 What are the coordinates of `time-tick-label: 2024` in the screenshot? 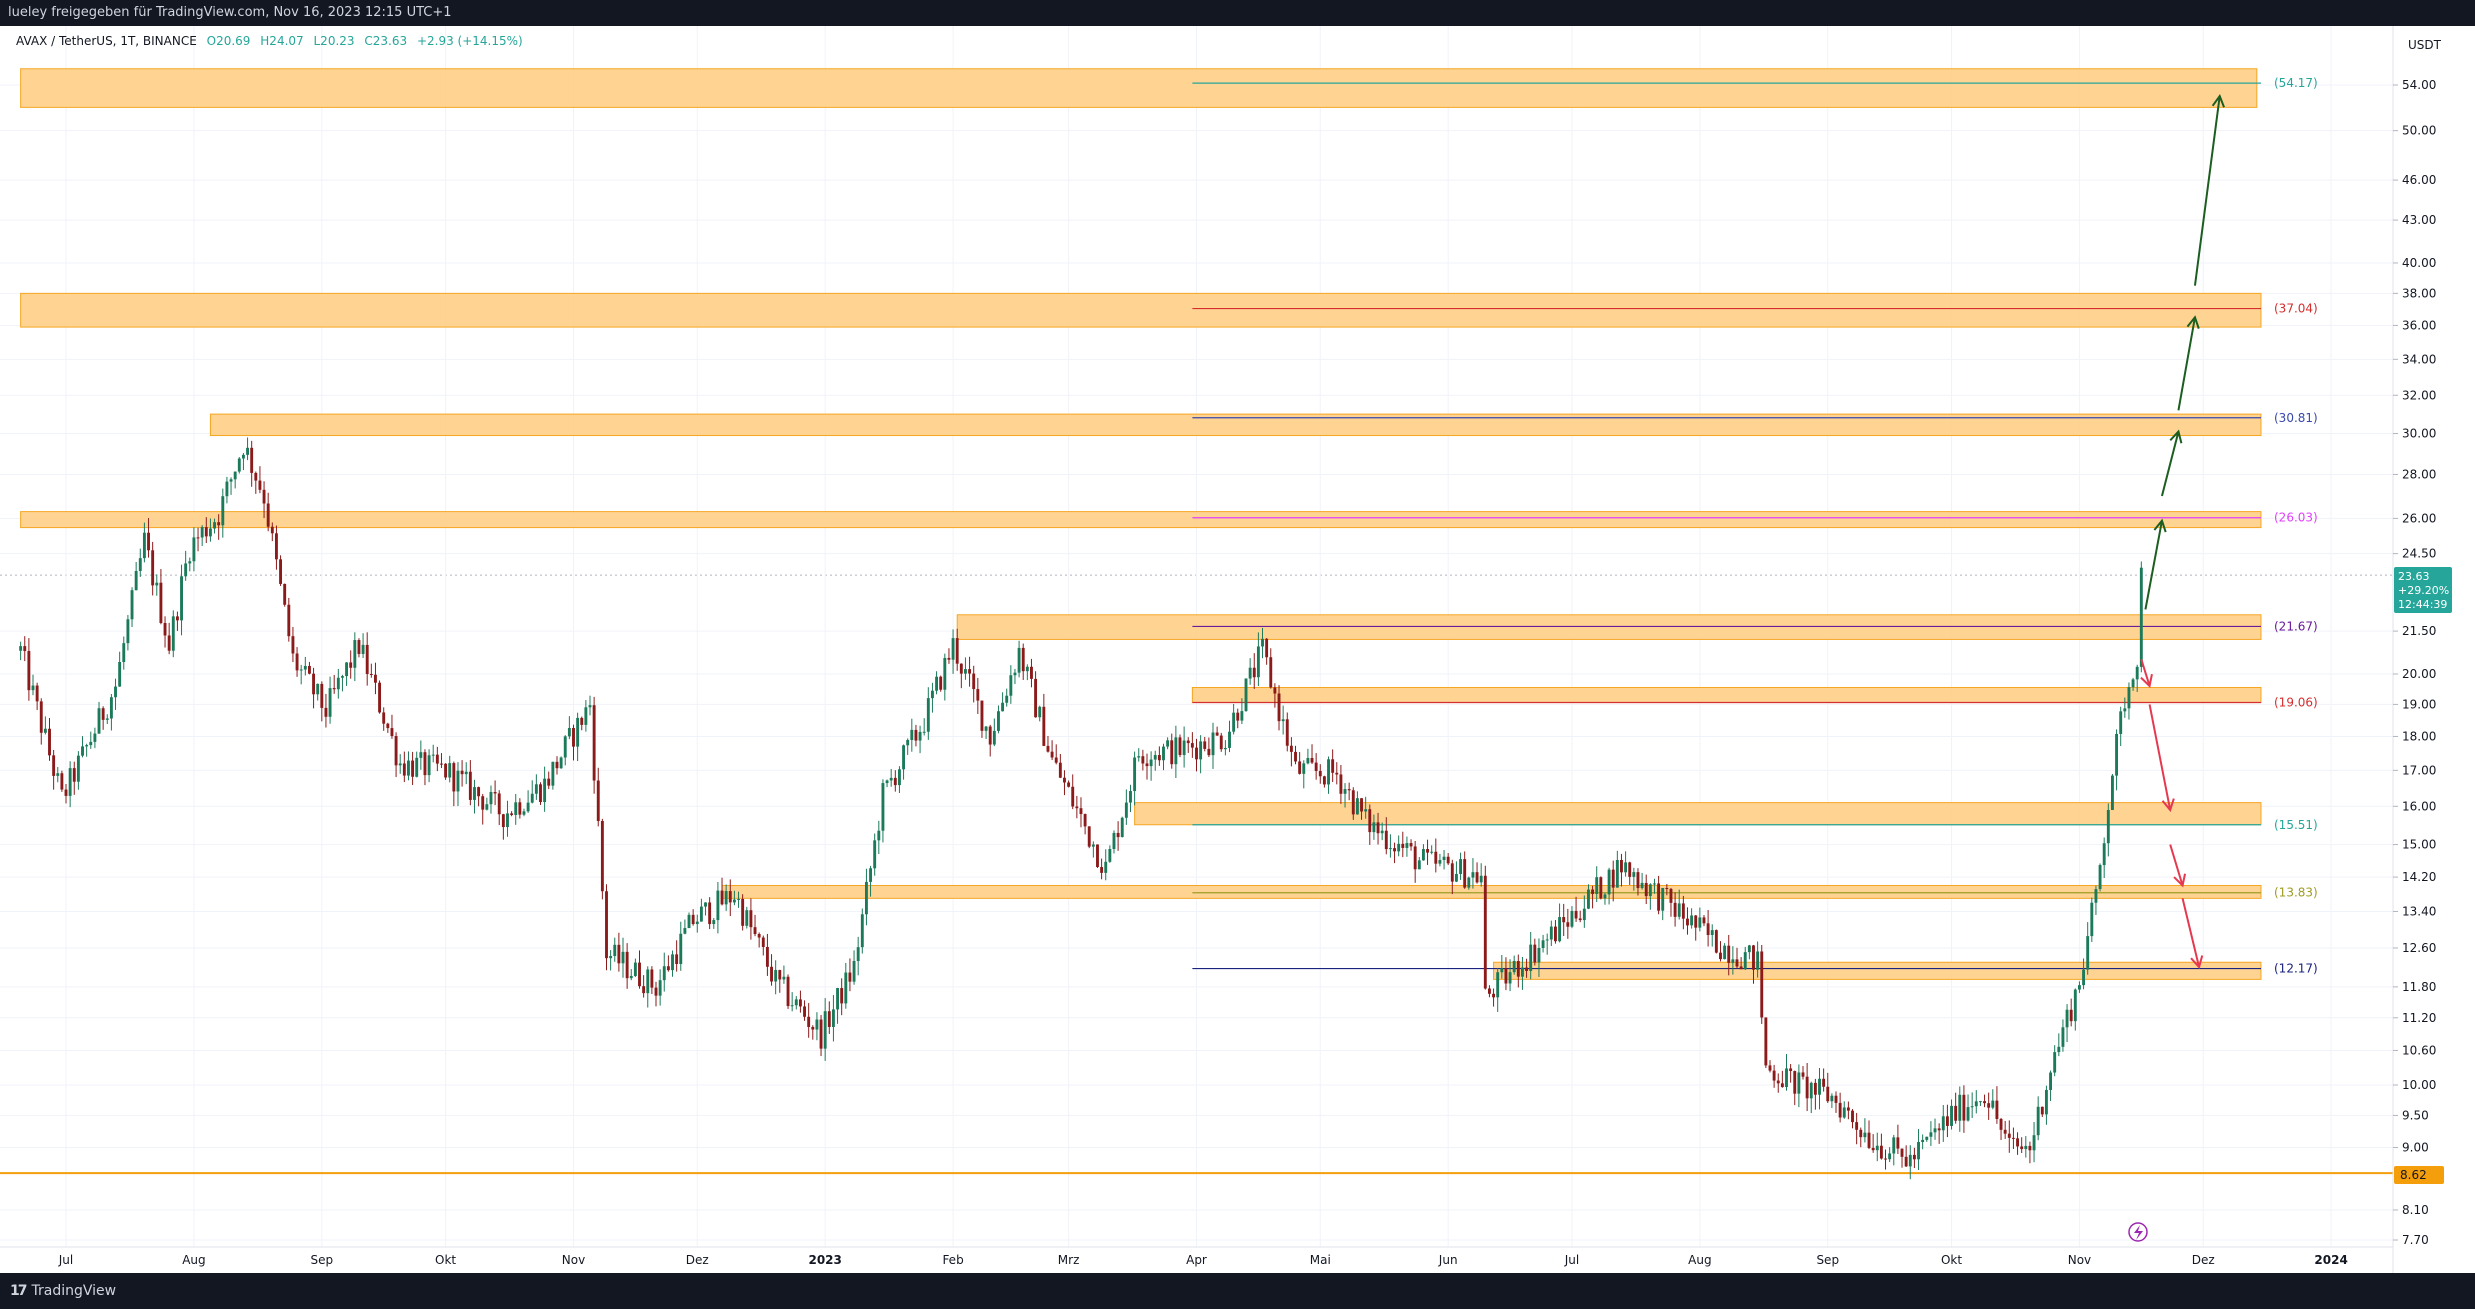 It's located at (2330, 1260).